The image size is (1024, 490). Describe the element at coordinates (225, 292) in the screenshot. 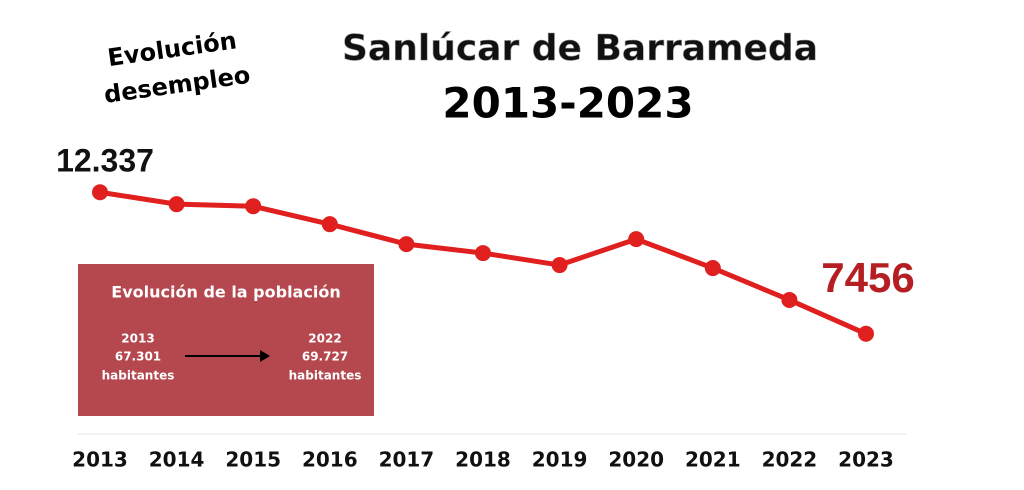

I see `inset-title: Evolución de la población` at that location.